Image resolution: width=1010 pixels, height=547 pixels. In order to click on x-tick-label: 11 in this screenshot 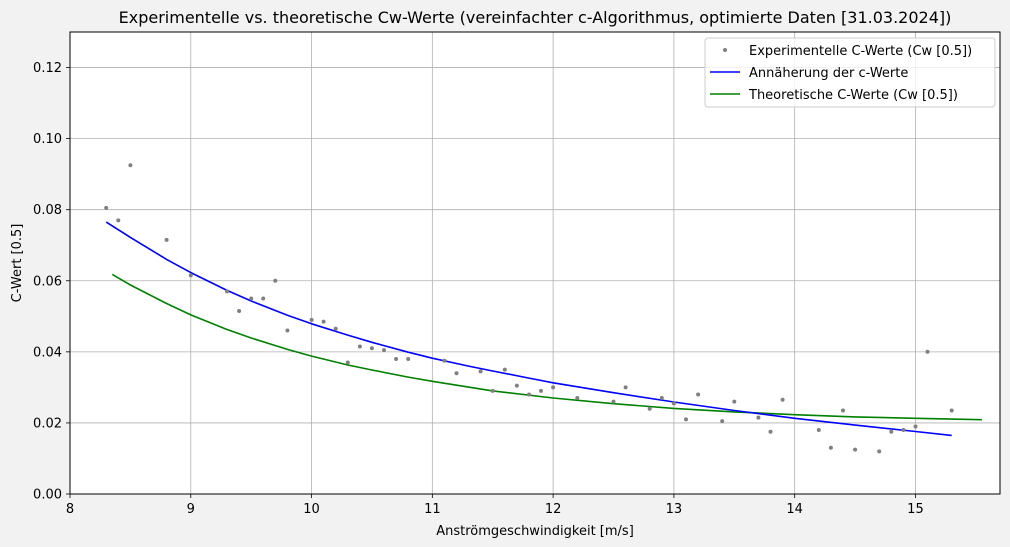, I will do `click(432, 509)`.